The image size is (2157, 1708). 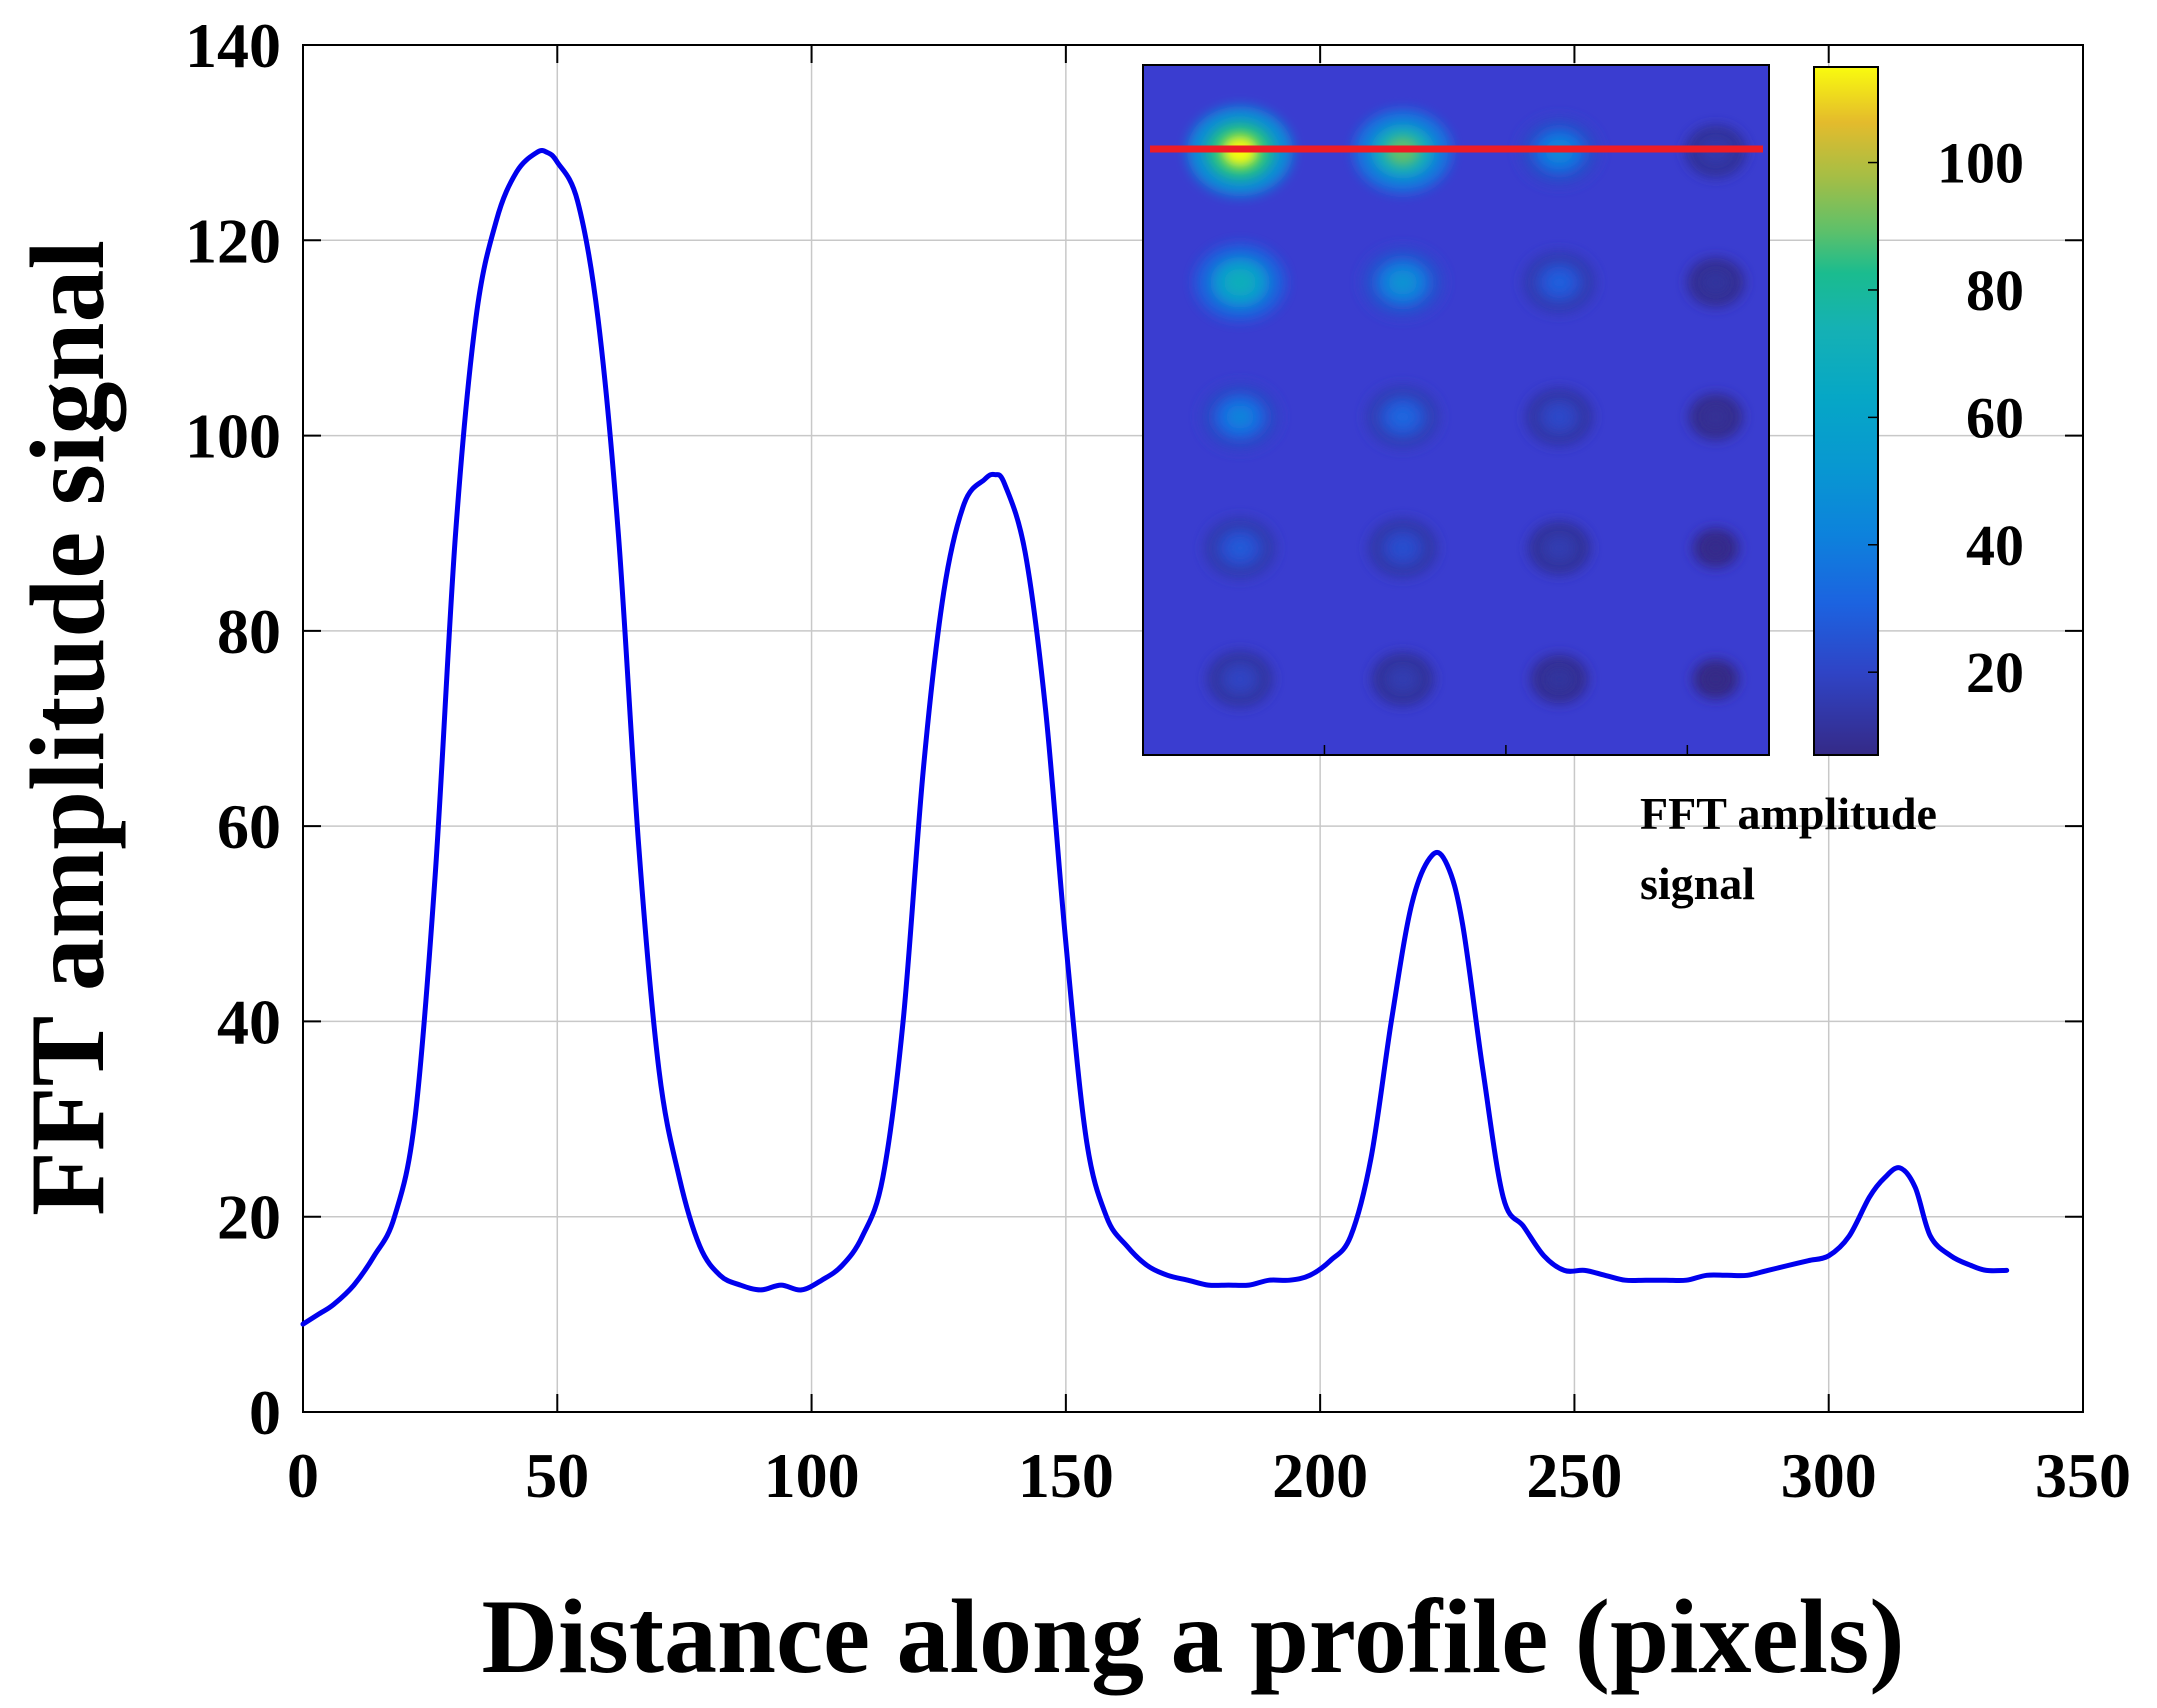 What do you see at coordinates (1192, 1636) in the screenshot?
I see `x-axis-title: Distance along a profile (pixels)` at bounding box center [1192, 1636].